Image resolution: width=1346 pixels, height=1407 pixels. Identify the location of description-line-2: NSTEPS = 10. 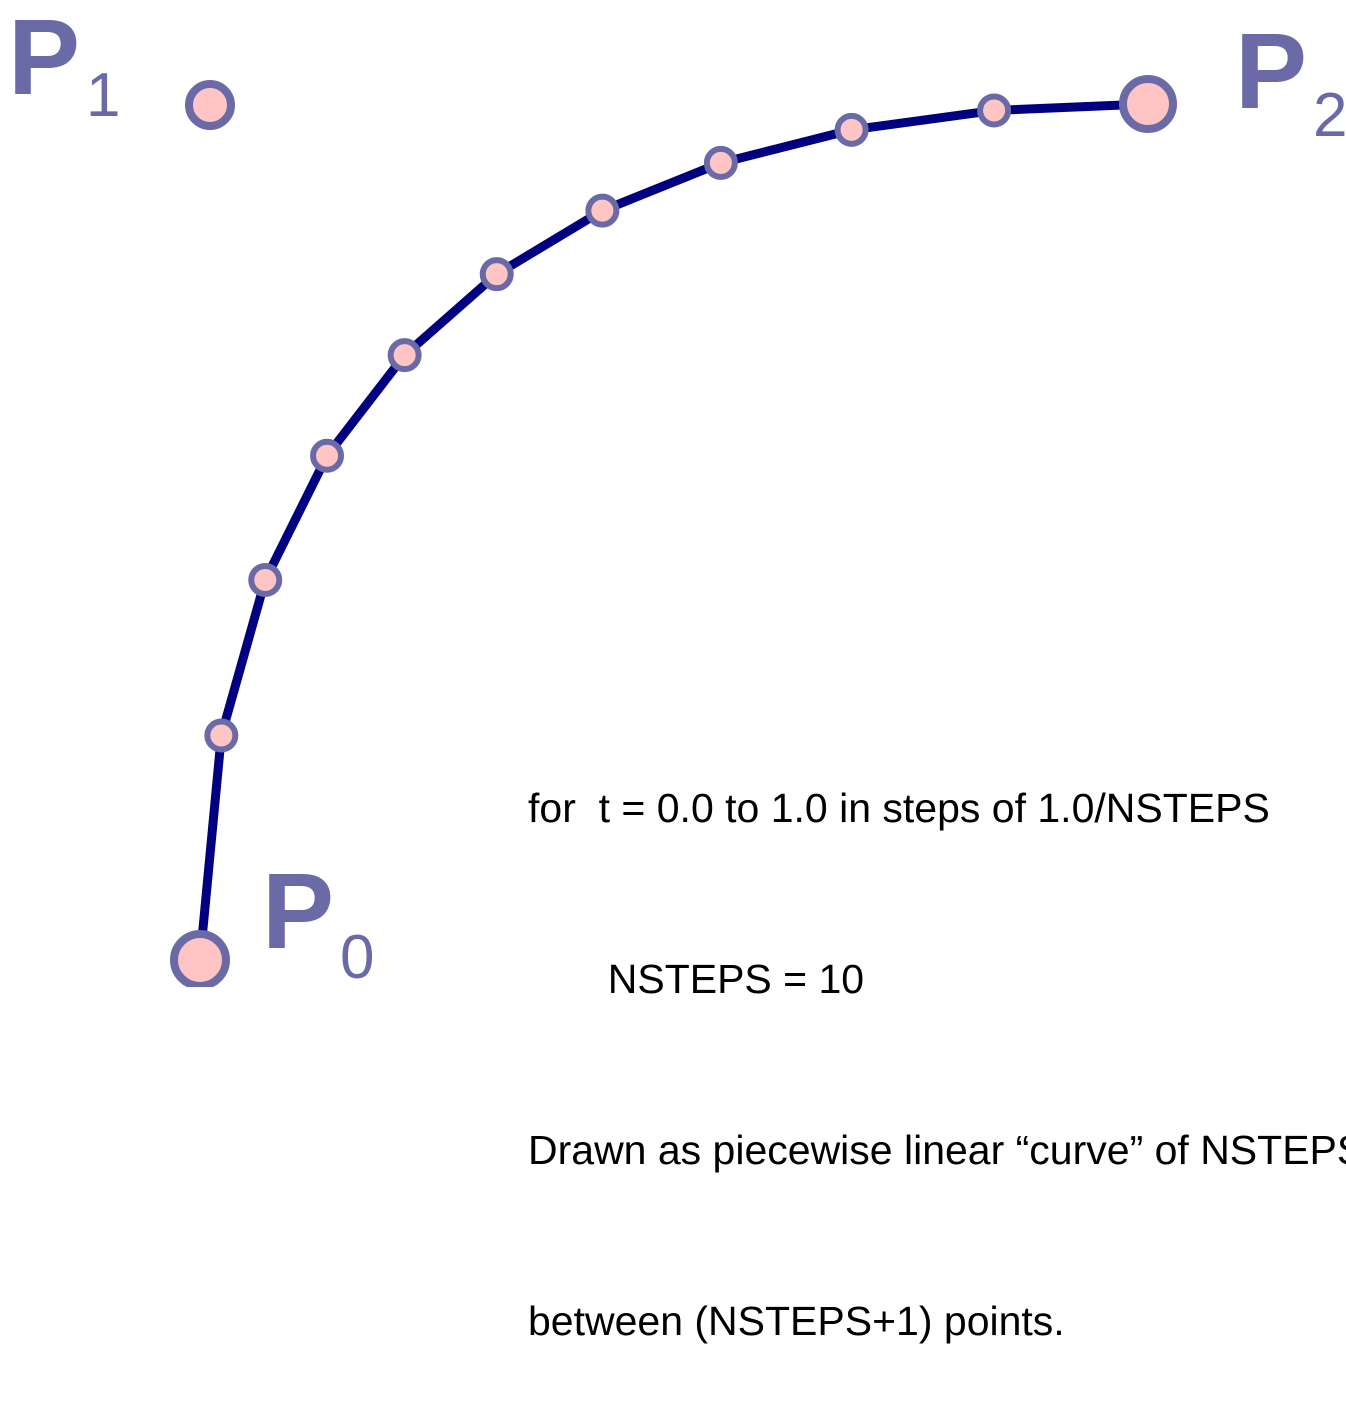
(696, 979).